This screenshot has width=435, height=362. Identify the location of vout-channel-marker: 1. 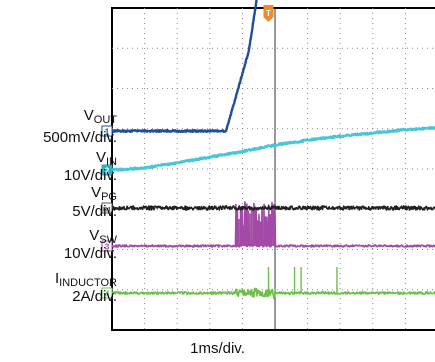
(107, 131).